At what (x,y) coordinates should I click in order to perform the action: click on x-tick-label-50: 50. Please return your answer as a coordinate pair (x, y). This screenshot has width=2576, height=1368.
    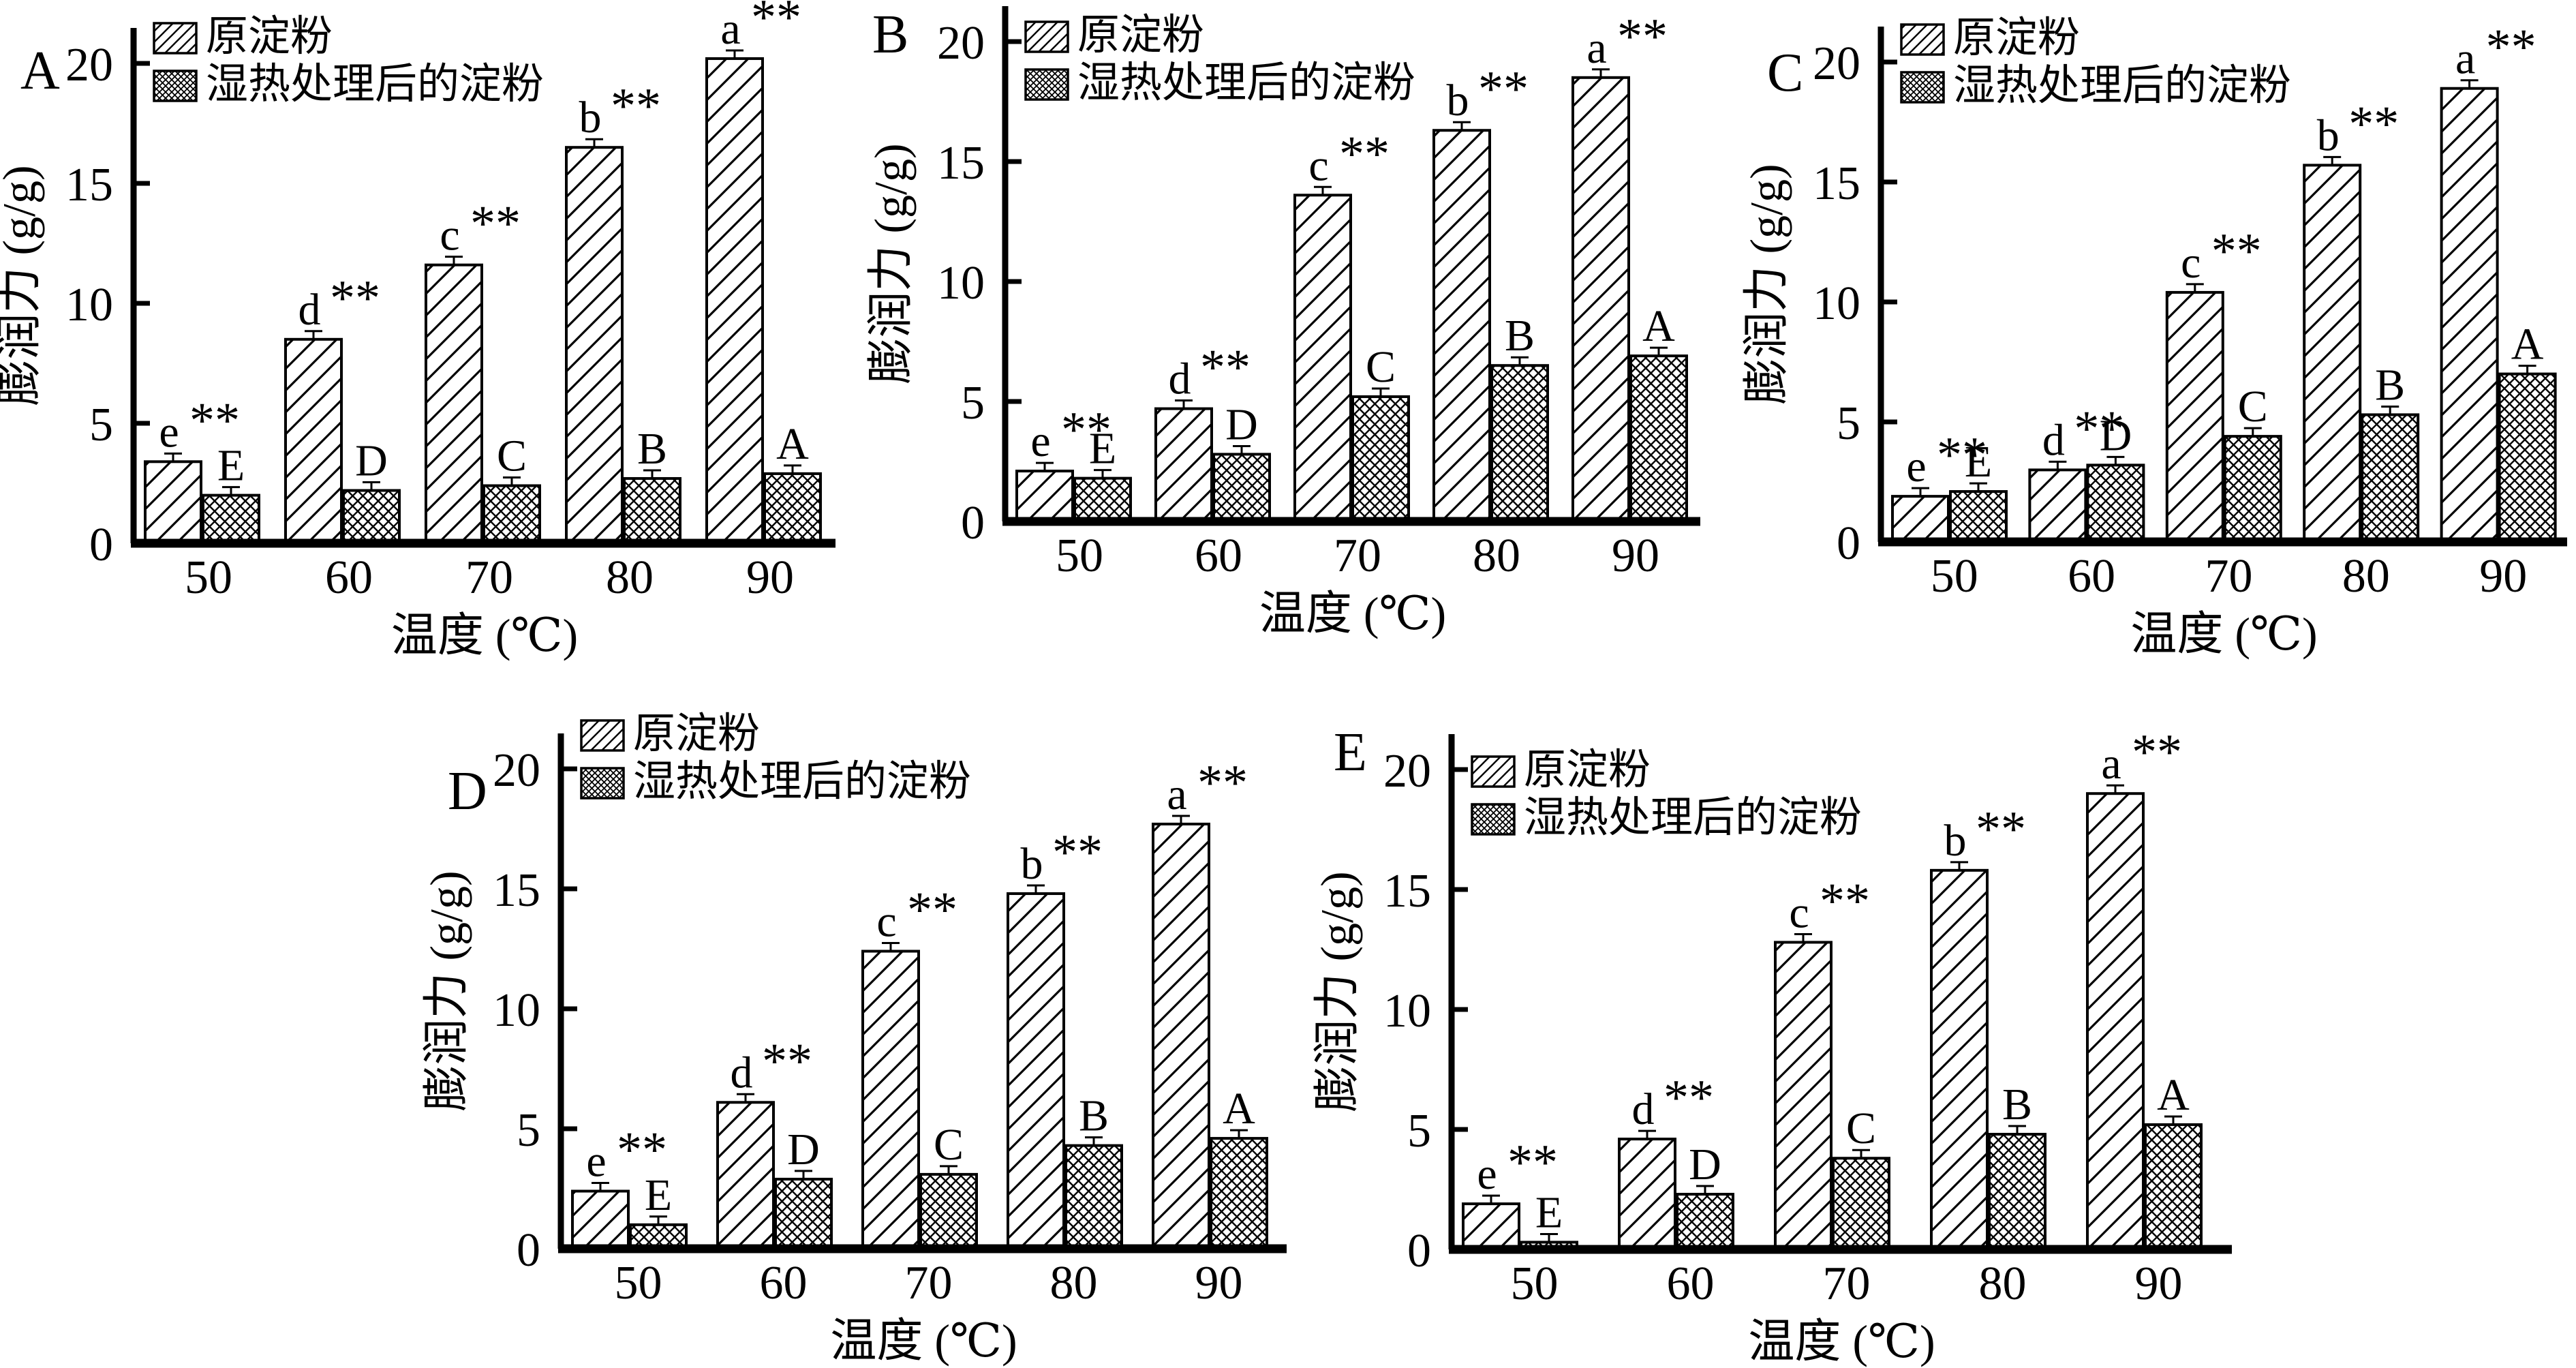
    Looking at the image, I should click on (1079, 556).